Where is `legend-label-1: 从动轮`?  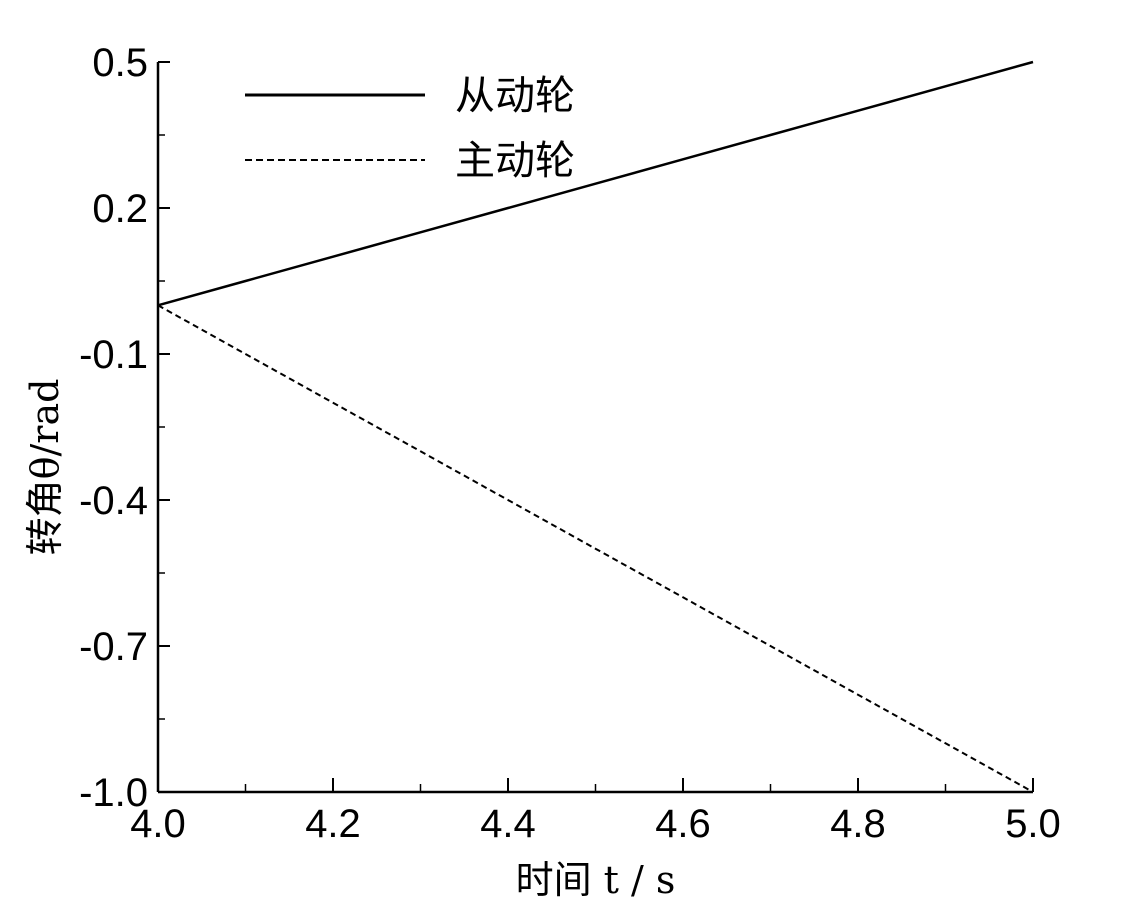
legend-label-1: 从动轮 is located at coordinates (515, 96).